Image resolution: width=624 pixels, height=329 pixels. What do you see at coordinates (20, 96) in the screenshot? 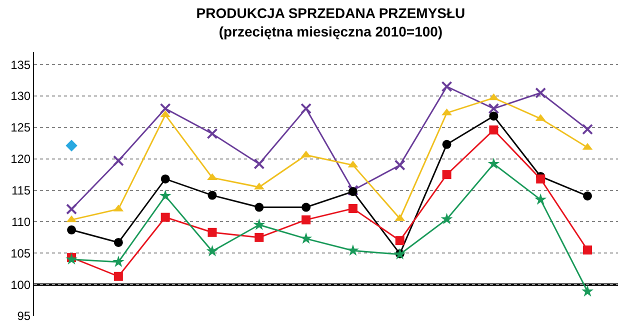
I see `y-tick-label: 130` at bounding box center [20, 96].